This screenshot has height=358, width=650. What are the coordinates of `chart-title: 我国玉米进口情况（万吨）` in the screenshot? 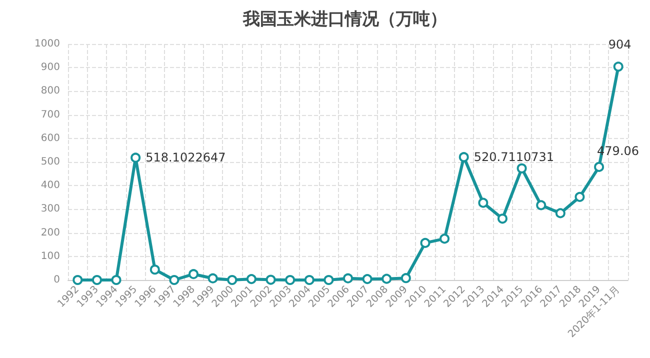 It's located at (344, 20).